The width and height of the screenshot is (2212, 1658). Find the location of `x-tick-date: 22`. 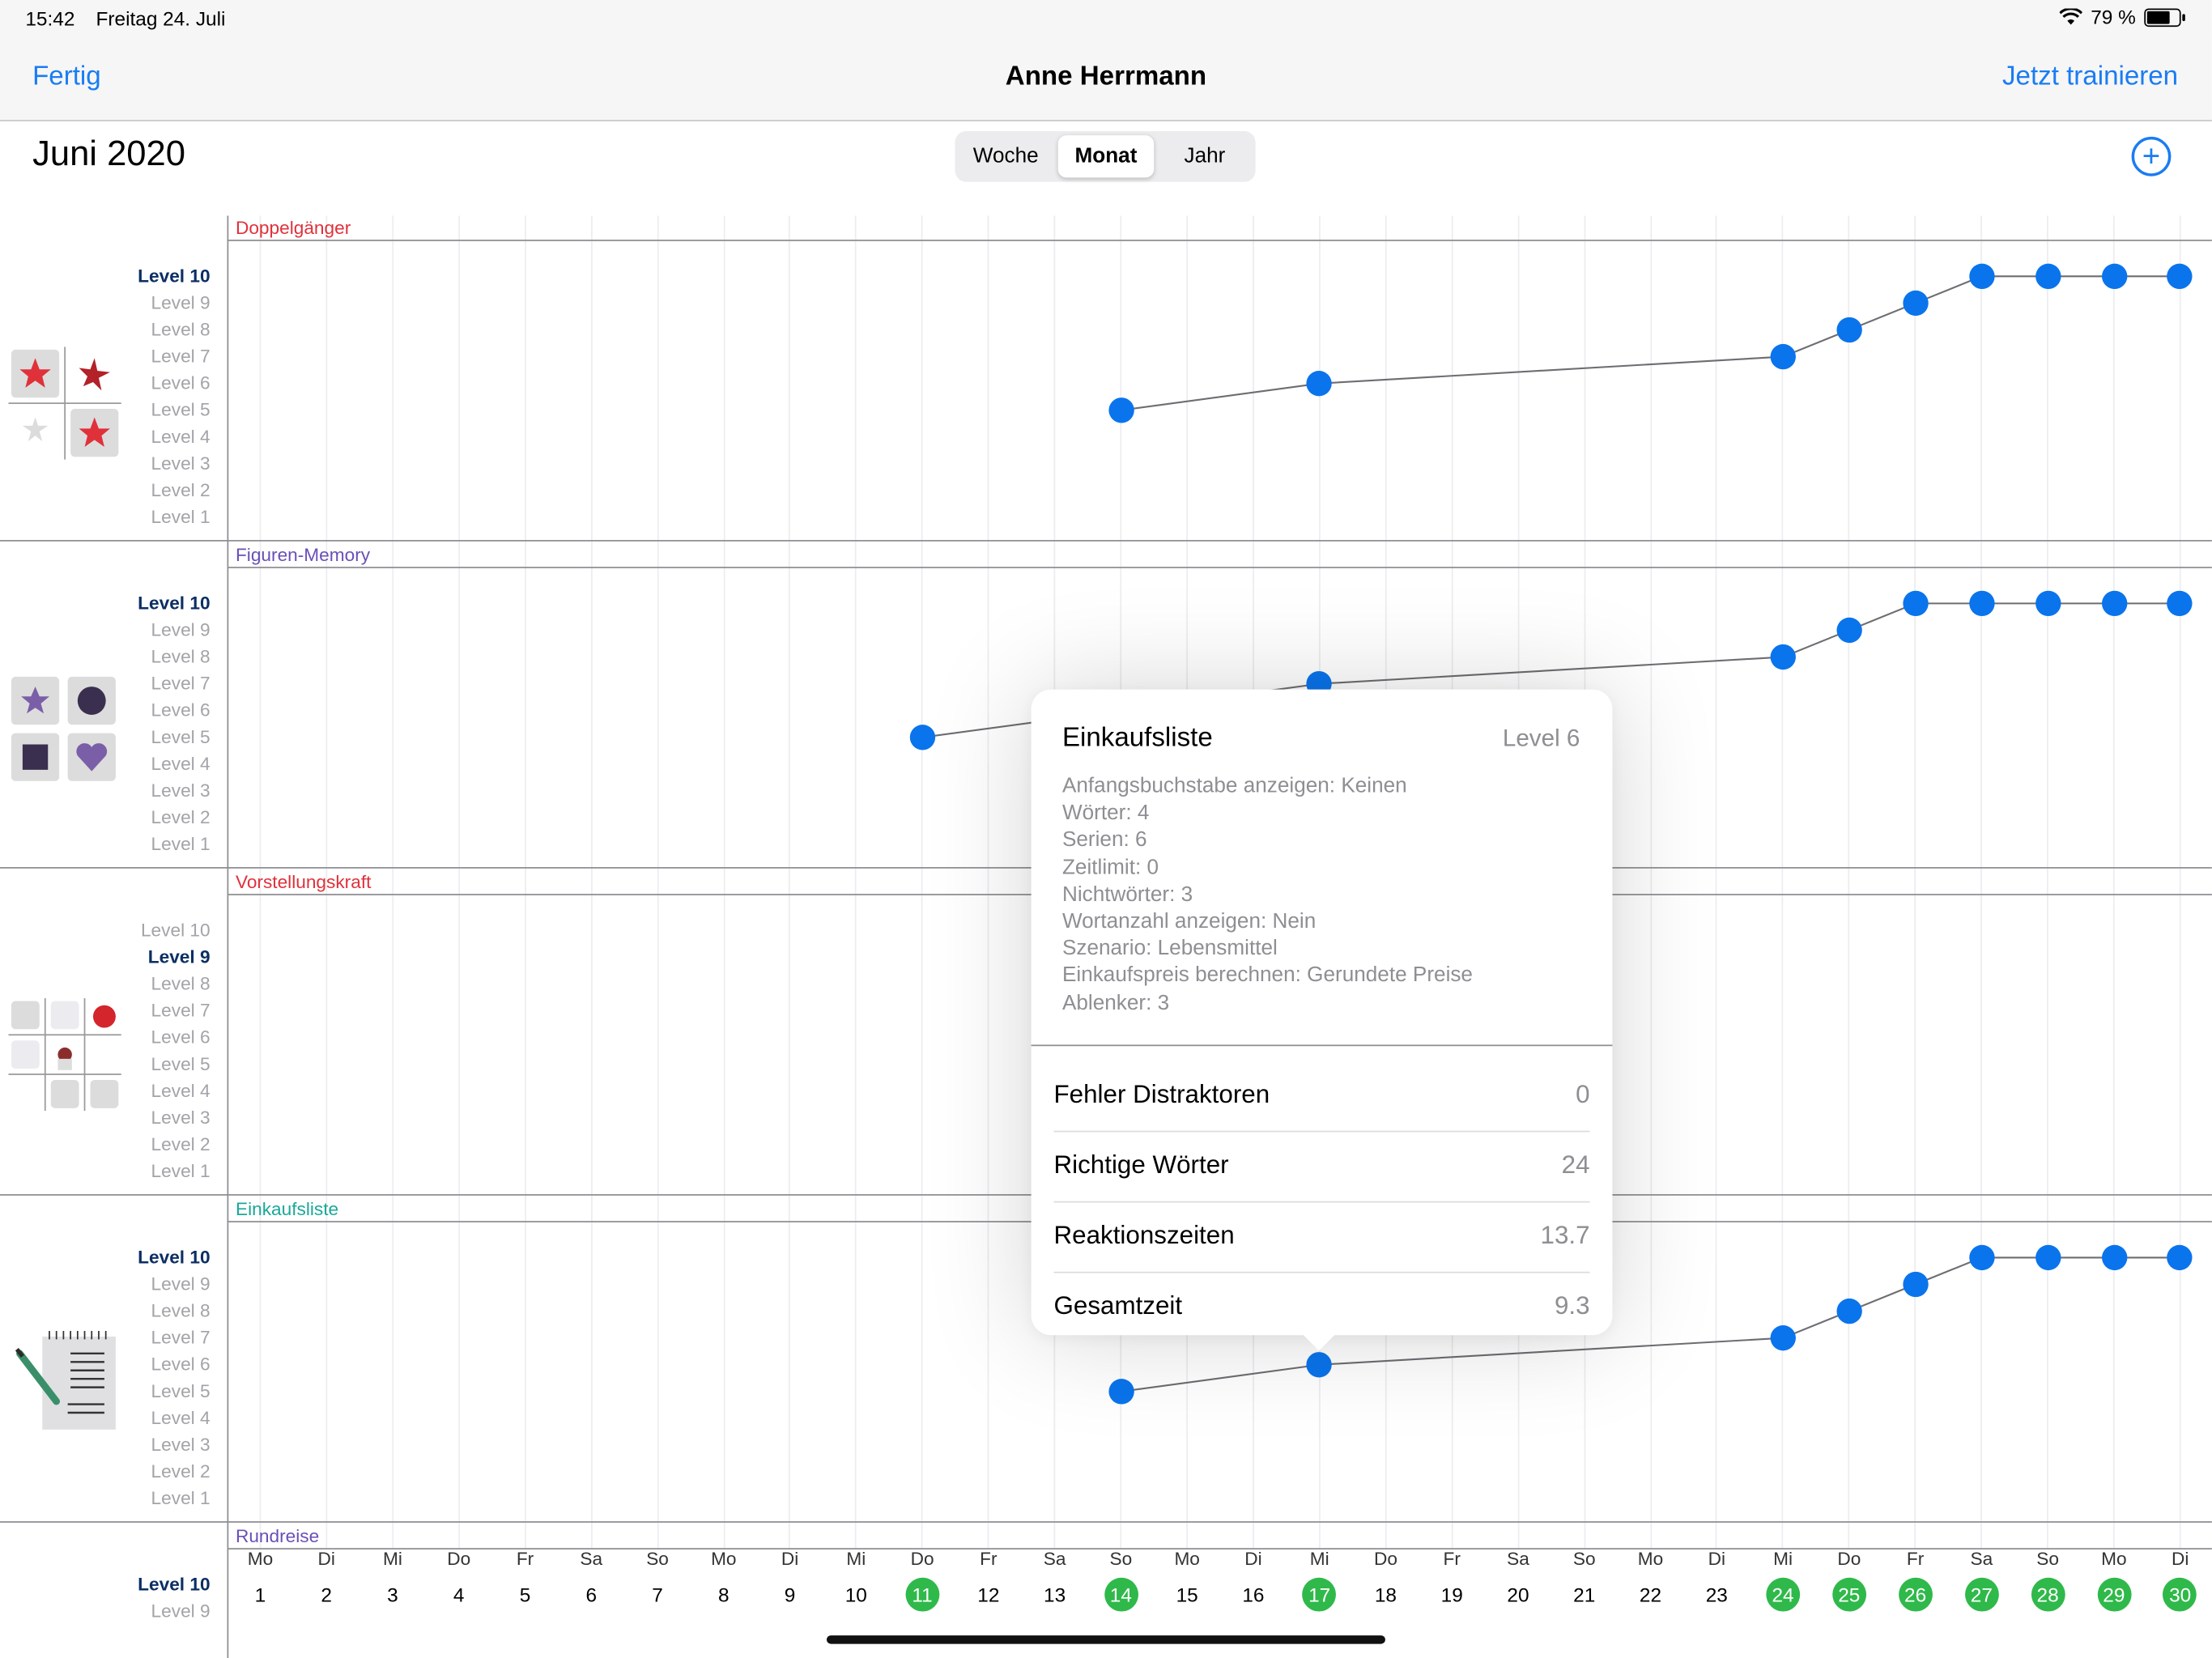

x-tick-date: 22 is located at coordinates (1650, 1594).